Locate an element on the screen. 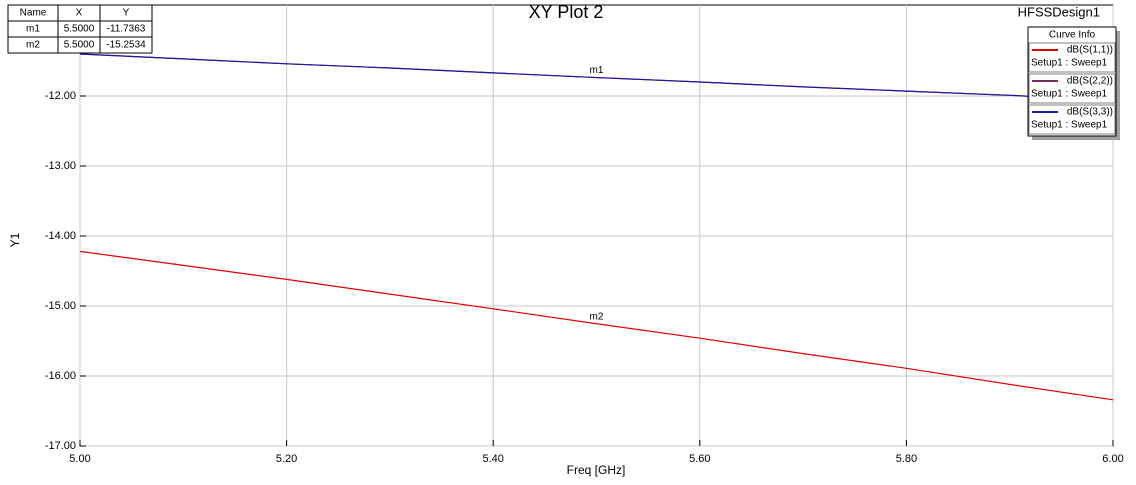 This screenshot has width=1136, height=485. y-axis-label: Y1 is located at coordinates (15, 239).